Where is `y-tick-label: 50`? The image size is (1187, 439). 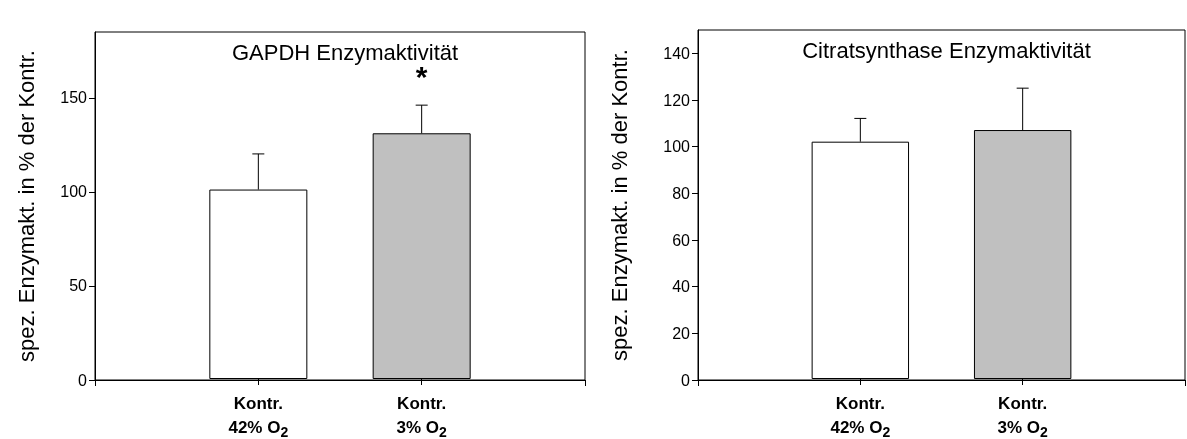 y-tick-label: 50 is located at coordinates (78, 286).